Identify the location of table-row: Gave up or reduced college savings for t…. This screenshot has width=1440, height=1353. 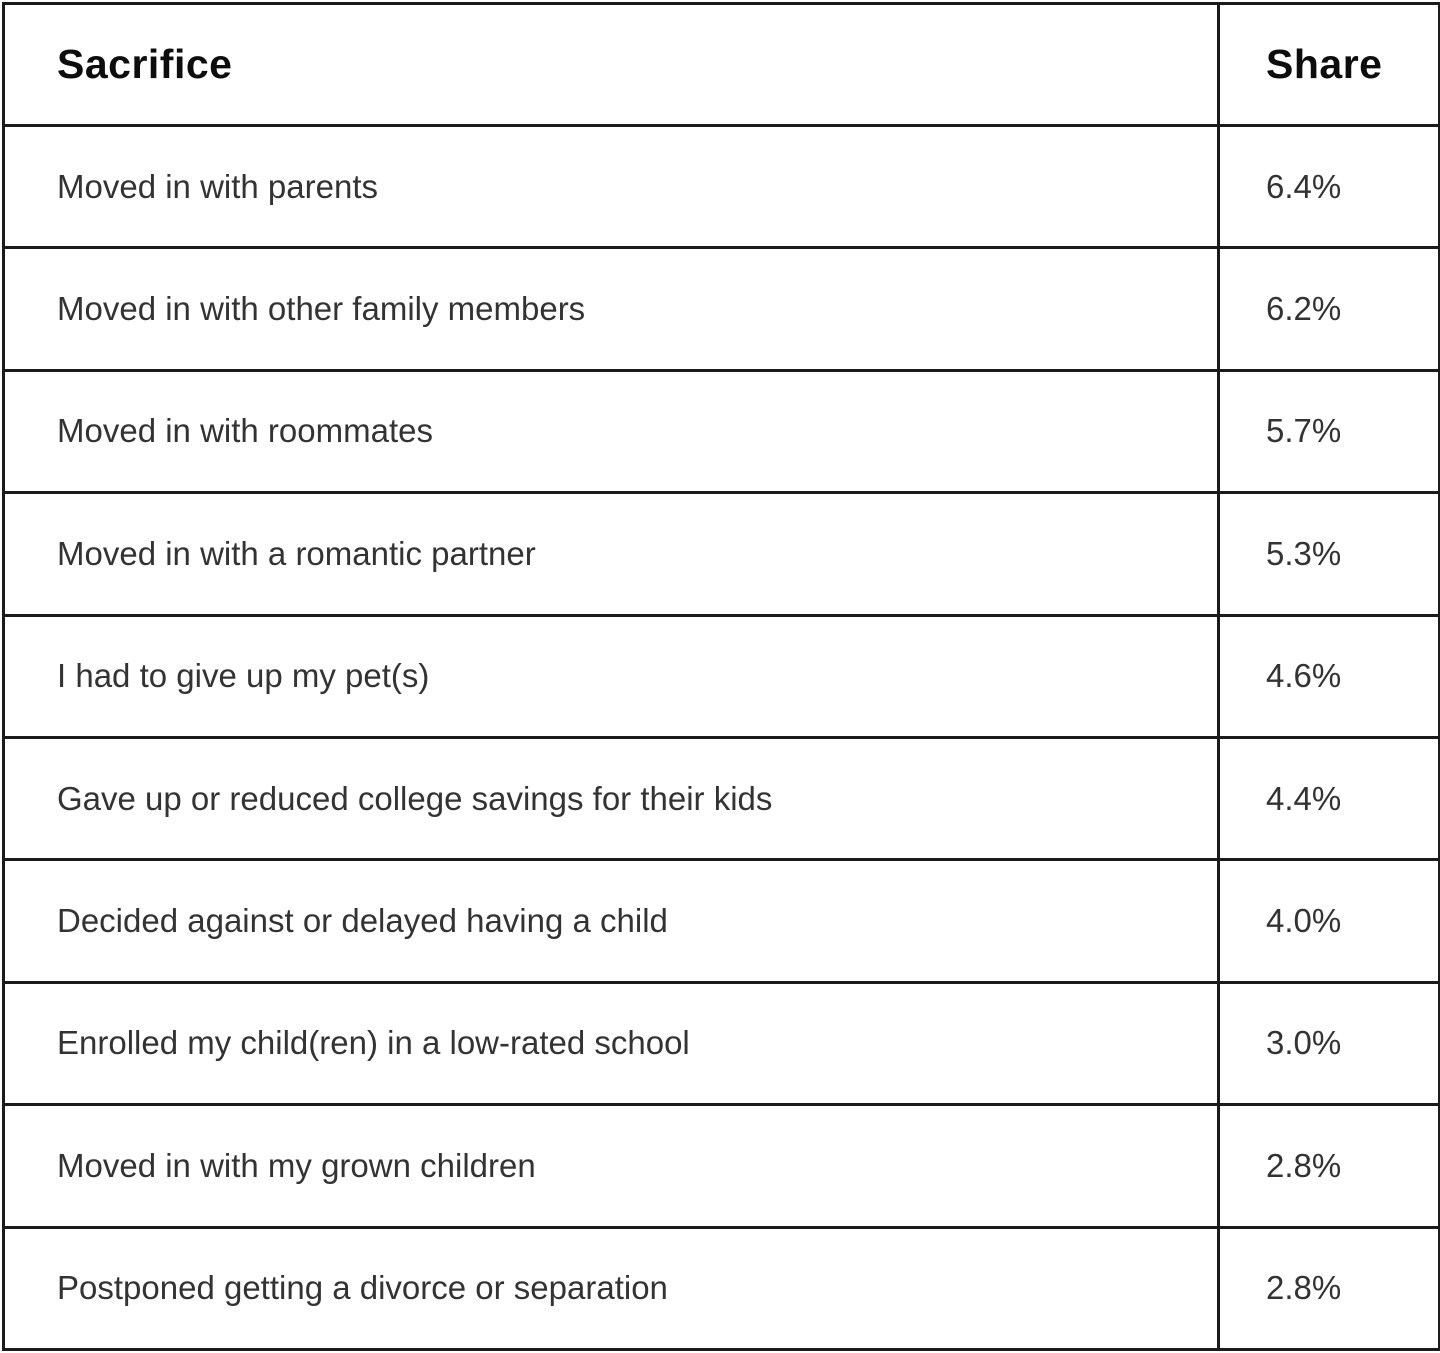
(721, 798).